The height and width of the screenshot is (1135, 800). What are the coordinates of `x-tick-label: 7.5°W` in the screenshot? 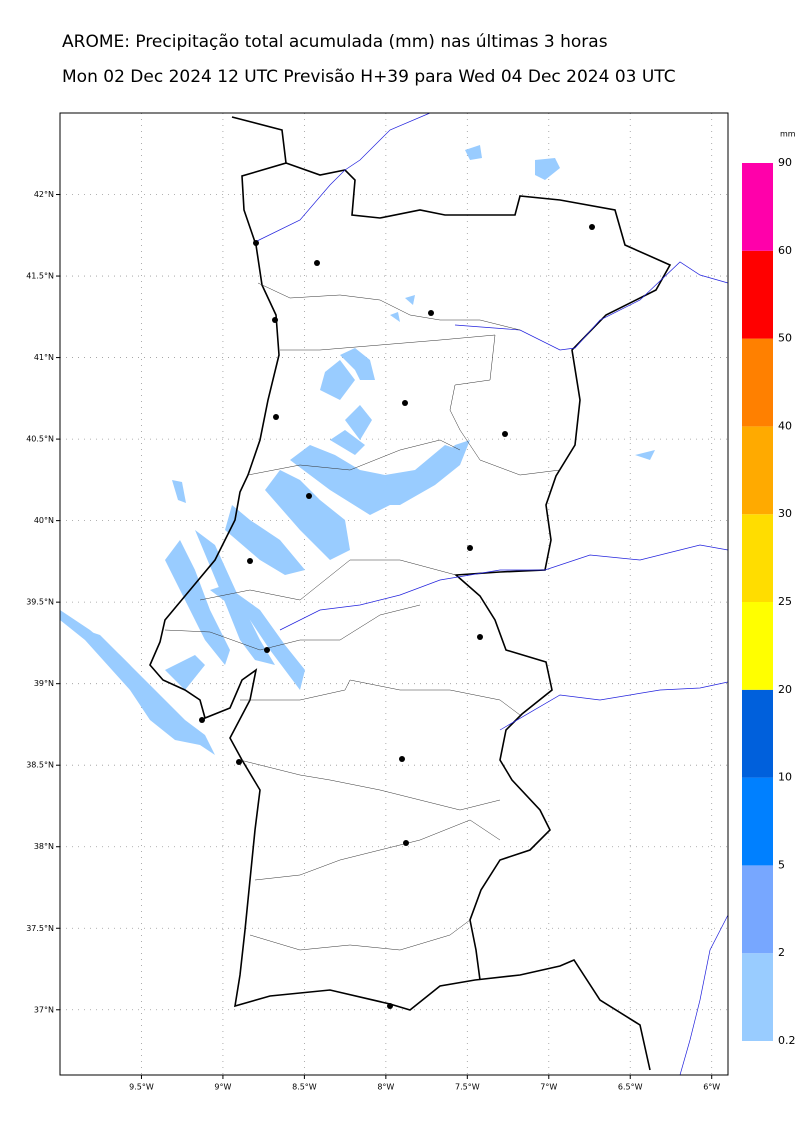 It's located at (467, 1087).